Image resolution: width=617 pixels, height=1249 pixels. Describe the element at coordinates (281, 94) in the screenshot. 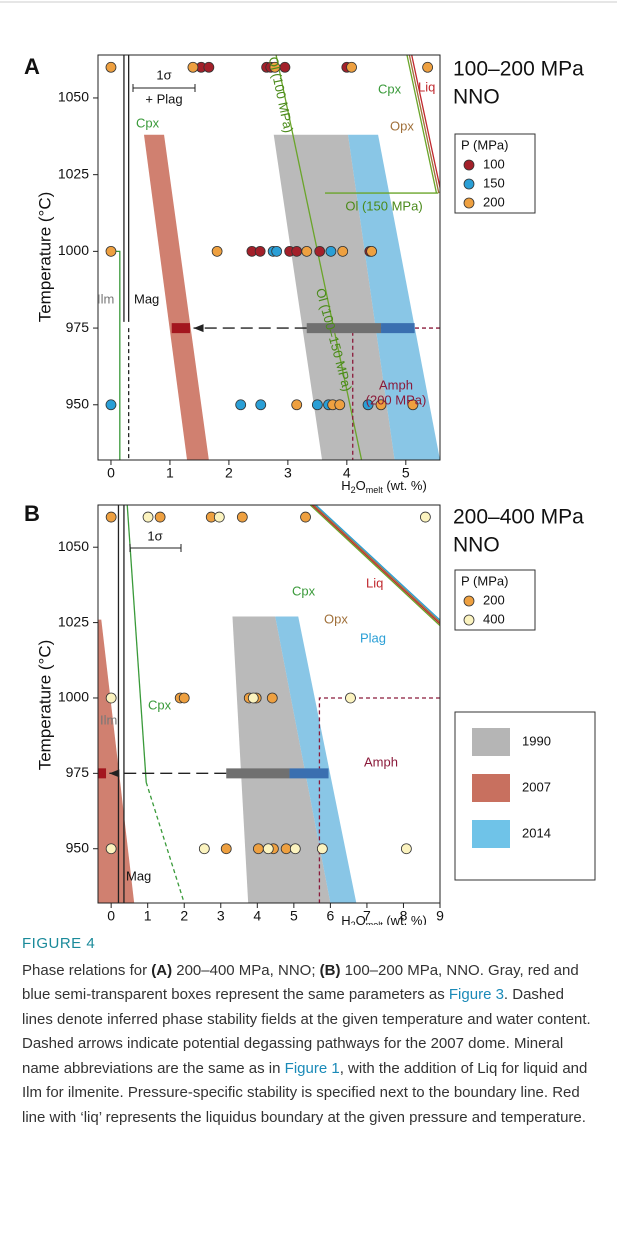

I see `annotation: Ol (100 MPa)` at that location.